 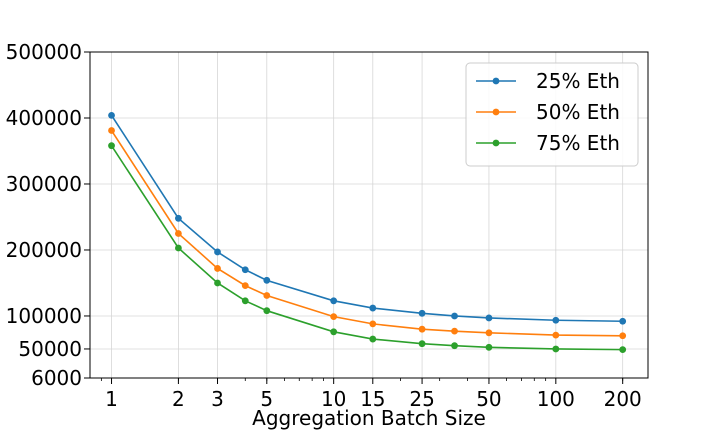 What do you see at coordinates (56, 378) in the screenshot?
I see `y-tick-label: 6000` at bounding box center [56, 378].